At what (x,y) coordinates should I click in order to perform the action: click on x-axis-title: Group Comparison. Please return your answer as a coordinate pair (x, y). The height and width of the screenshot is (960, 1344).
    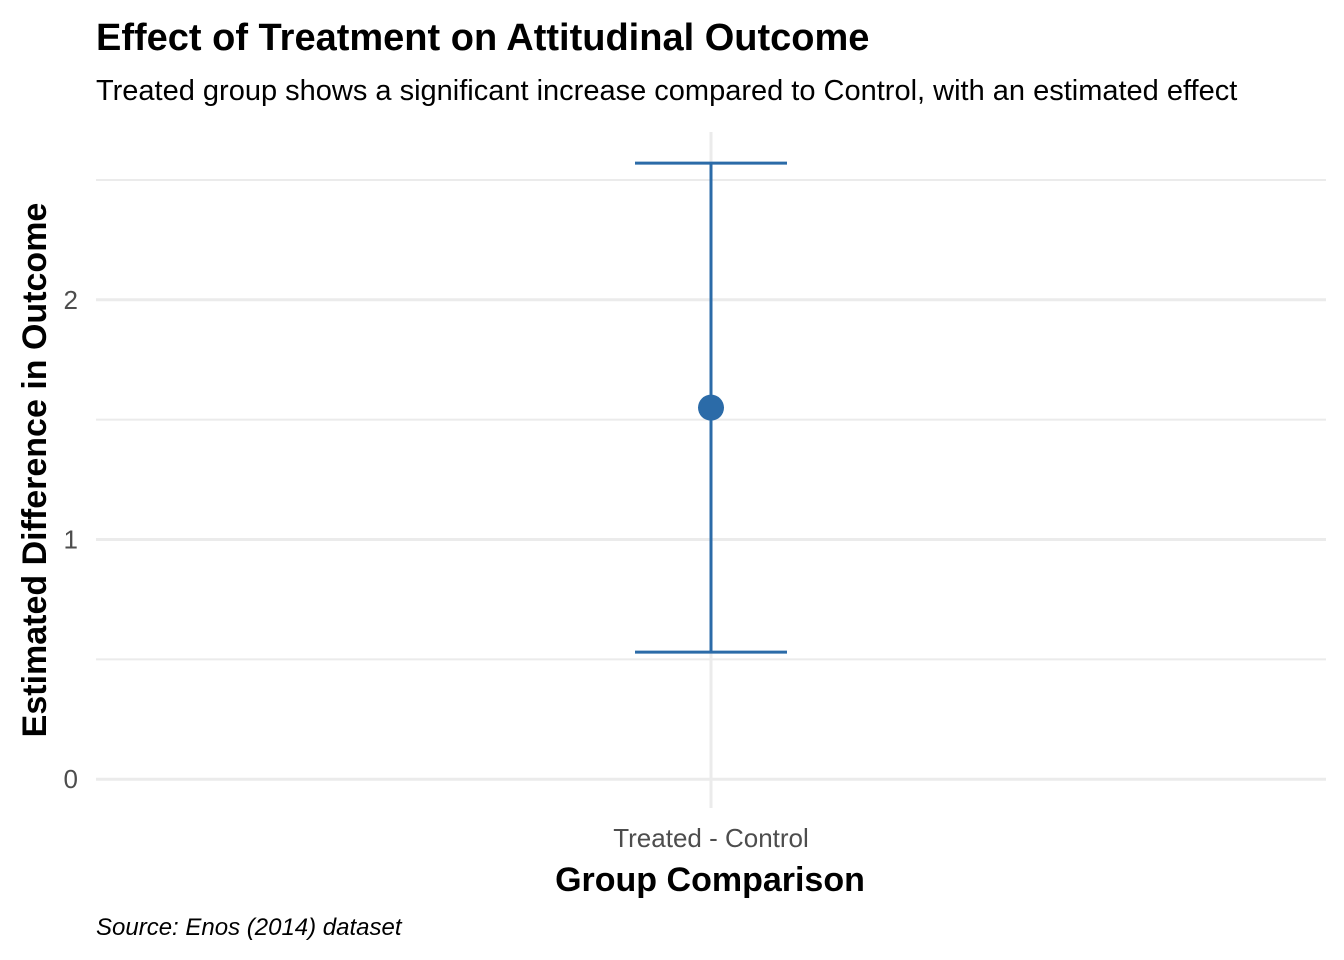
    Looking at the image, I should click on (710, 880).